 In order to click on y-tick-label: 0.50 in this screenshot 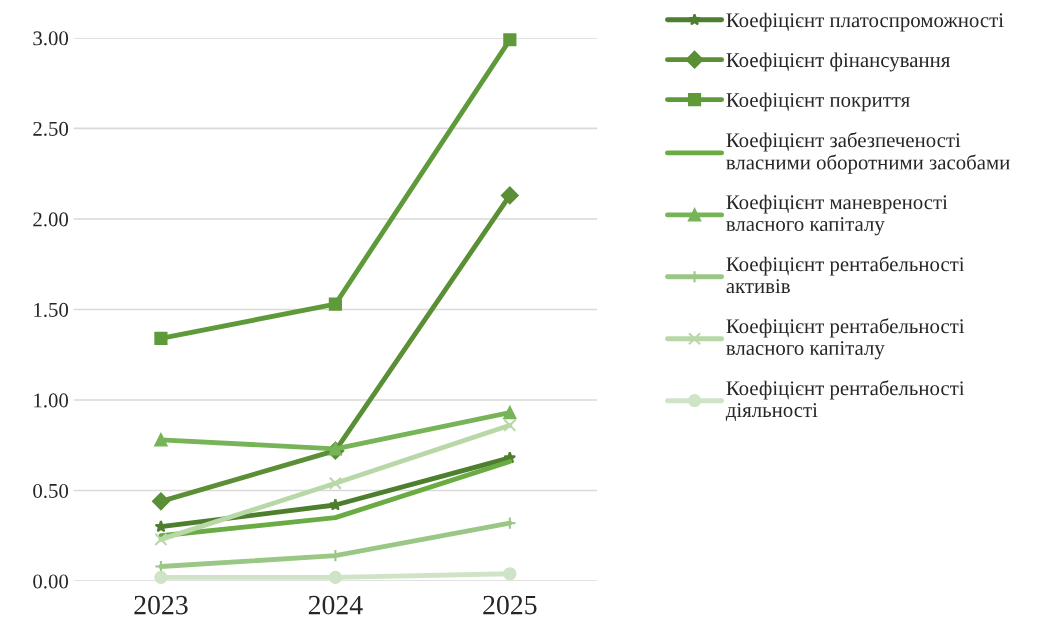, I will do `click(51, 491)`.